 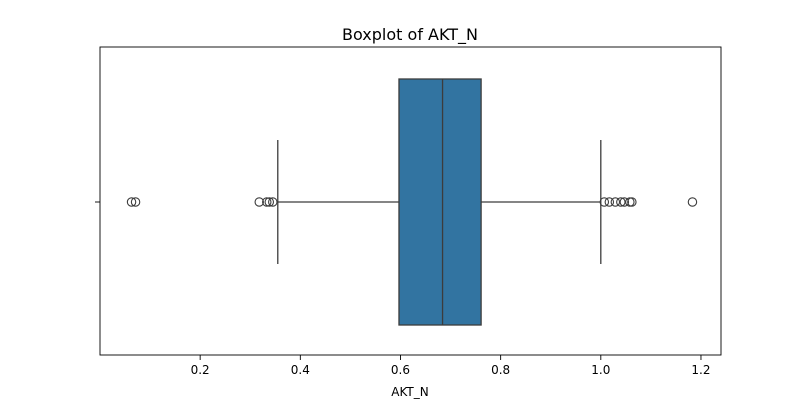 I want to click on x-tick-label: 1.0, so click(x=600, y=370).